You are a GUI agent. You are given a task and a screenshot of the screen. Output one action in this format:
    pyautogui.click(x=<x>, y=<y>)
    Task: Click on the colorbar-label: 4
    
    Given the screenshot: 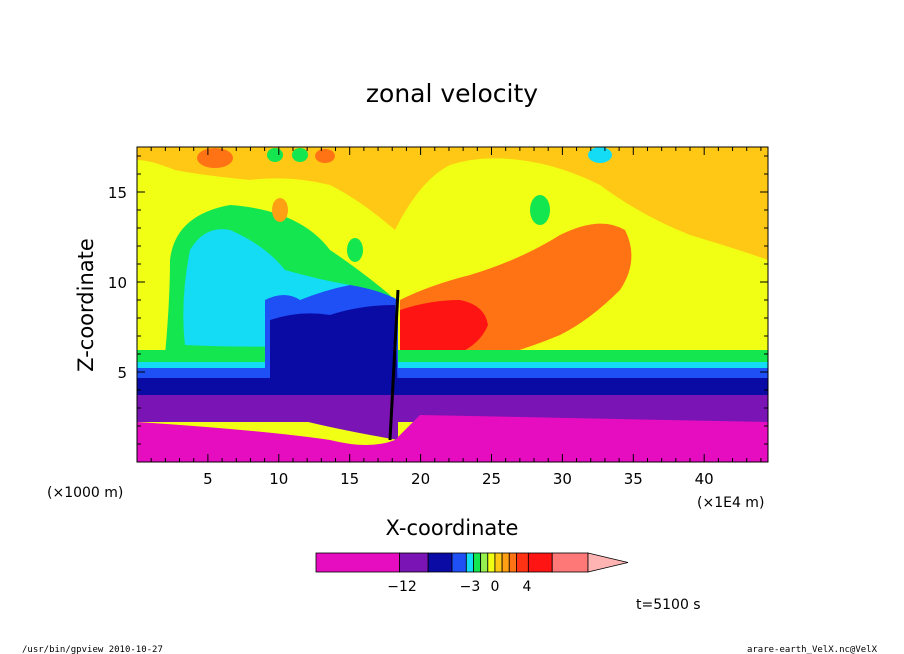 What is the action you would take?
    pyautogui.click(x=527, y=587)
    